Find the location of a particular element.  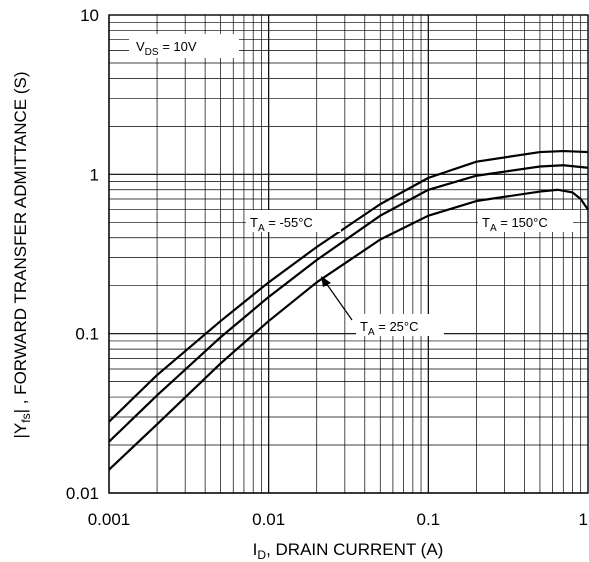

x-tick-label: 0.1 is located at coordinates (429, 519).